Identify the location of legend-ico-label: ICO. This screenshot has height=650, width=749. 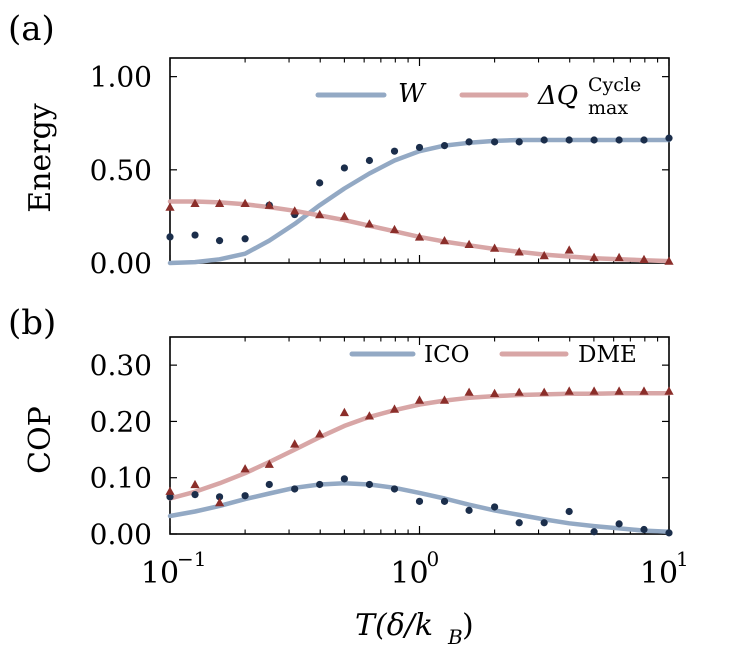
(447, 355).